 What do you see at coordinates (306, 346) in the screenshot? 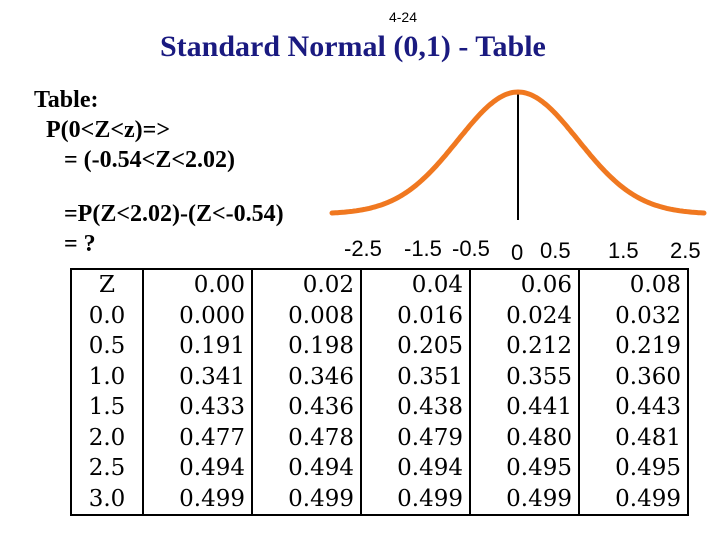
I see `probability-cell: 0.198` at bounding box center [306, 346].